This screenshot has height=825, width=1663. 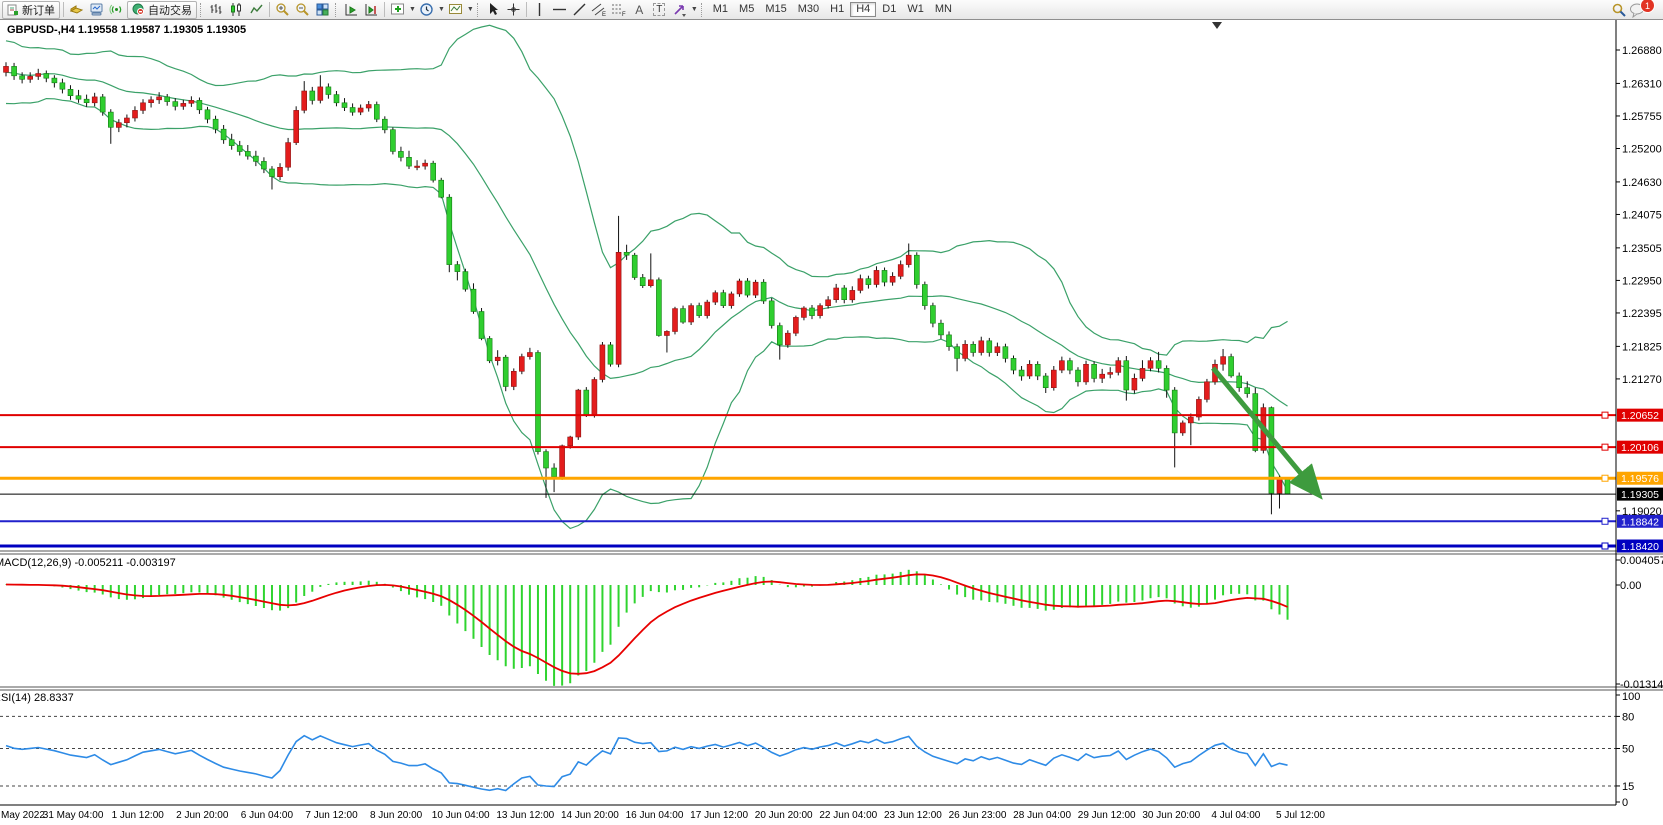 What do you see at coordinates (138, 815) in the screenshot?
I see `svg-text: 1 Jun 12:00` at bounding box center [138, 815].